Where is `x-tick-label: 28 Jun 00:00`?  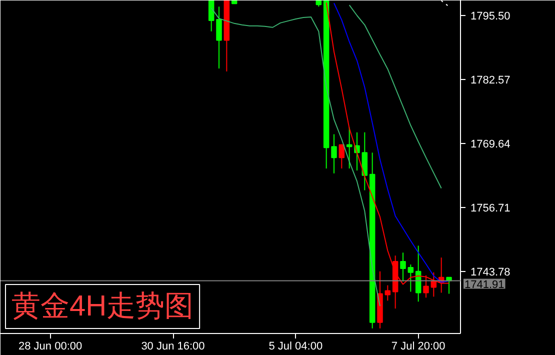
x-tick-label: 28 Jun 00:00 is located at coordinates (50, 346).